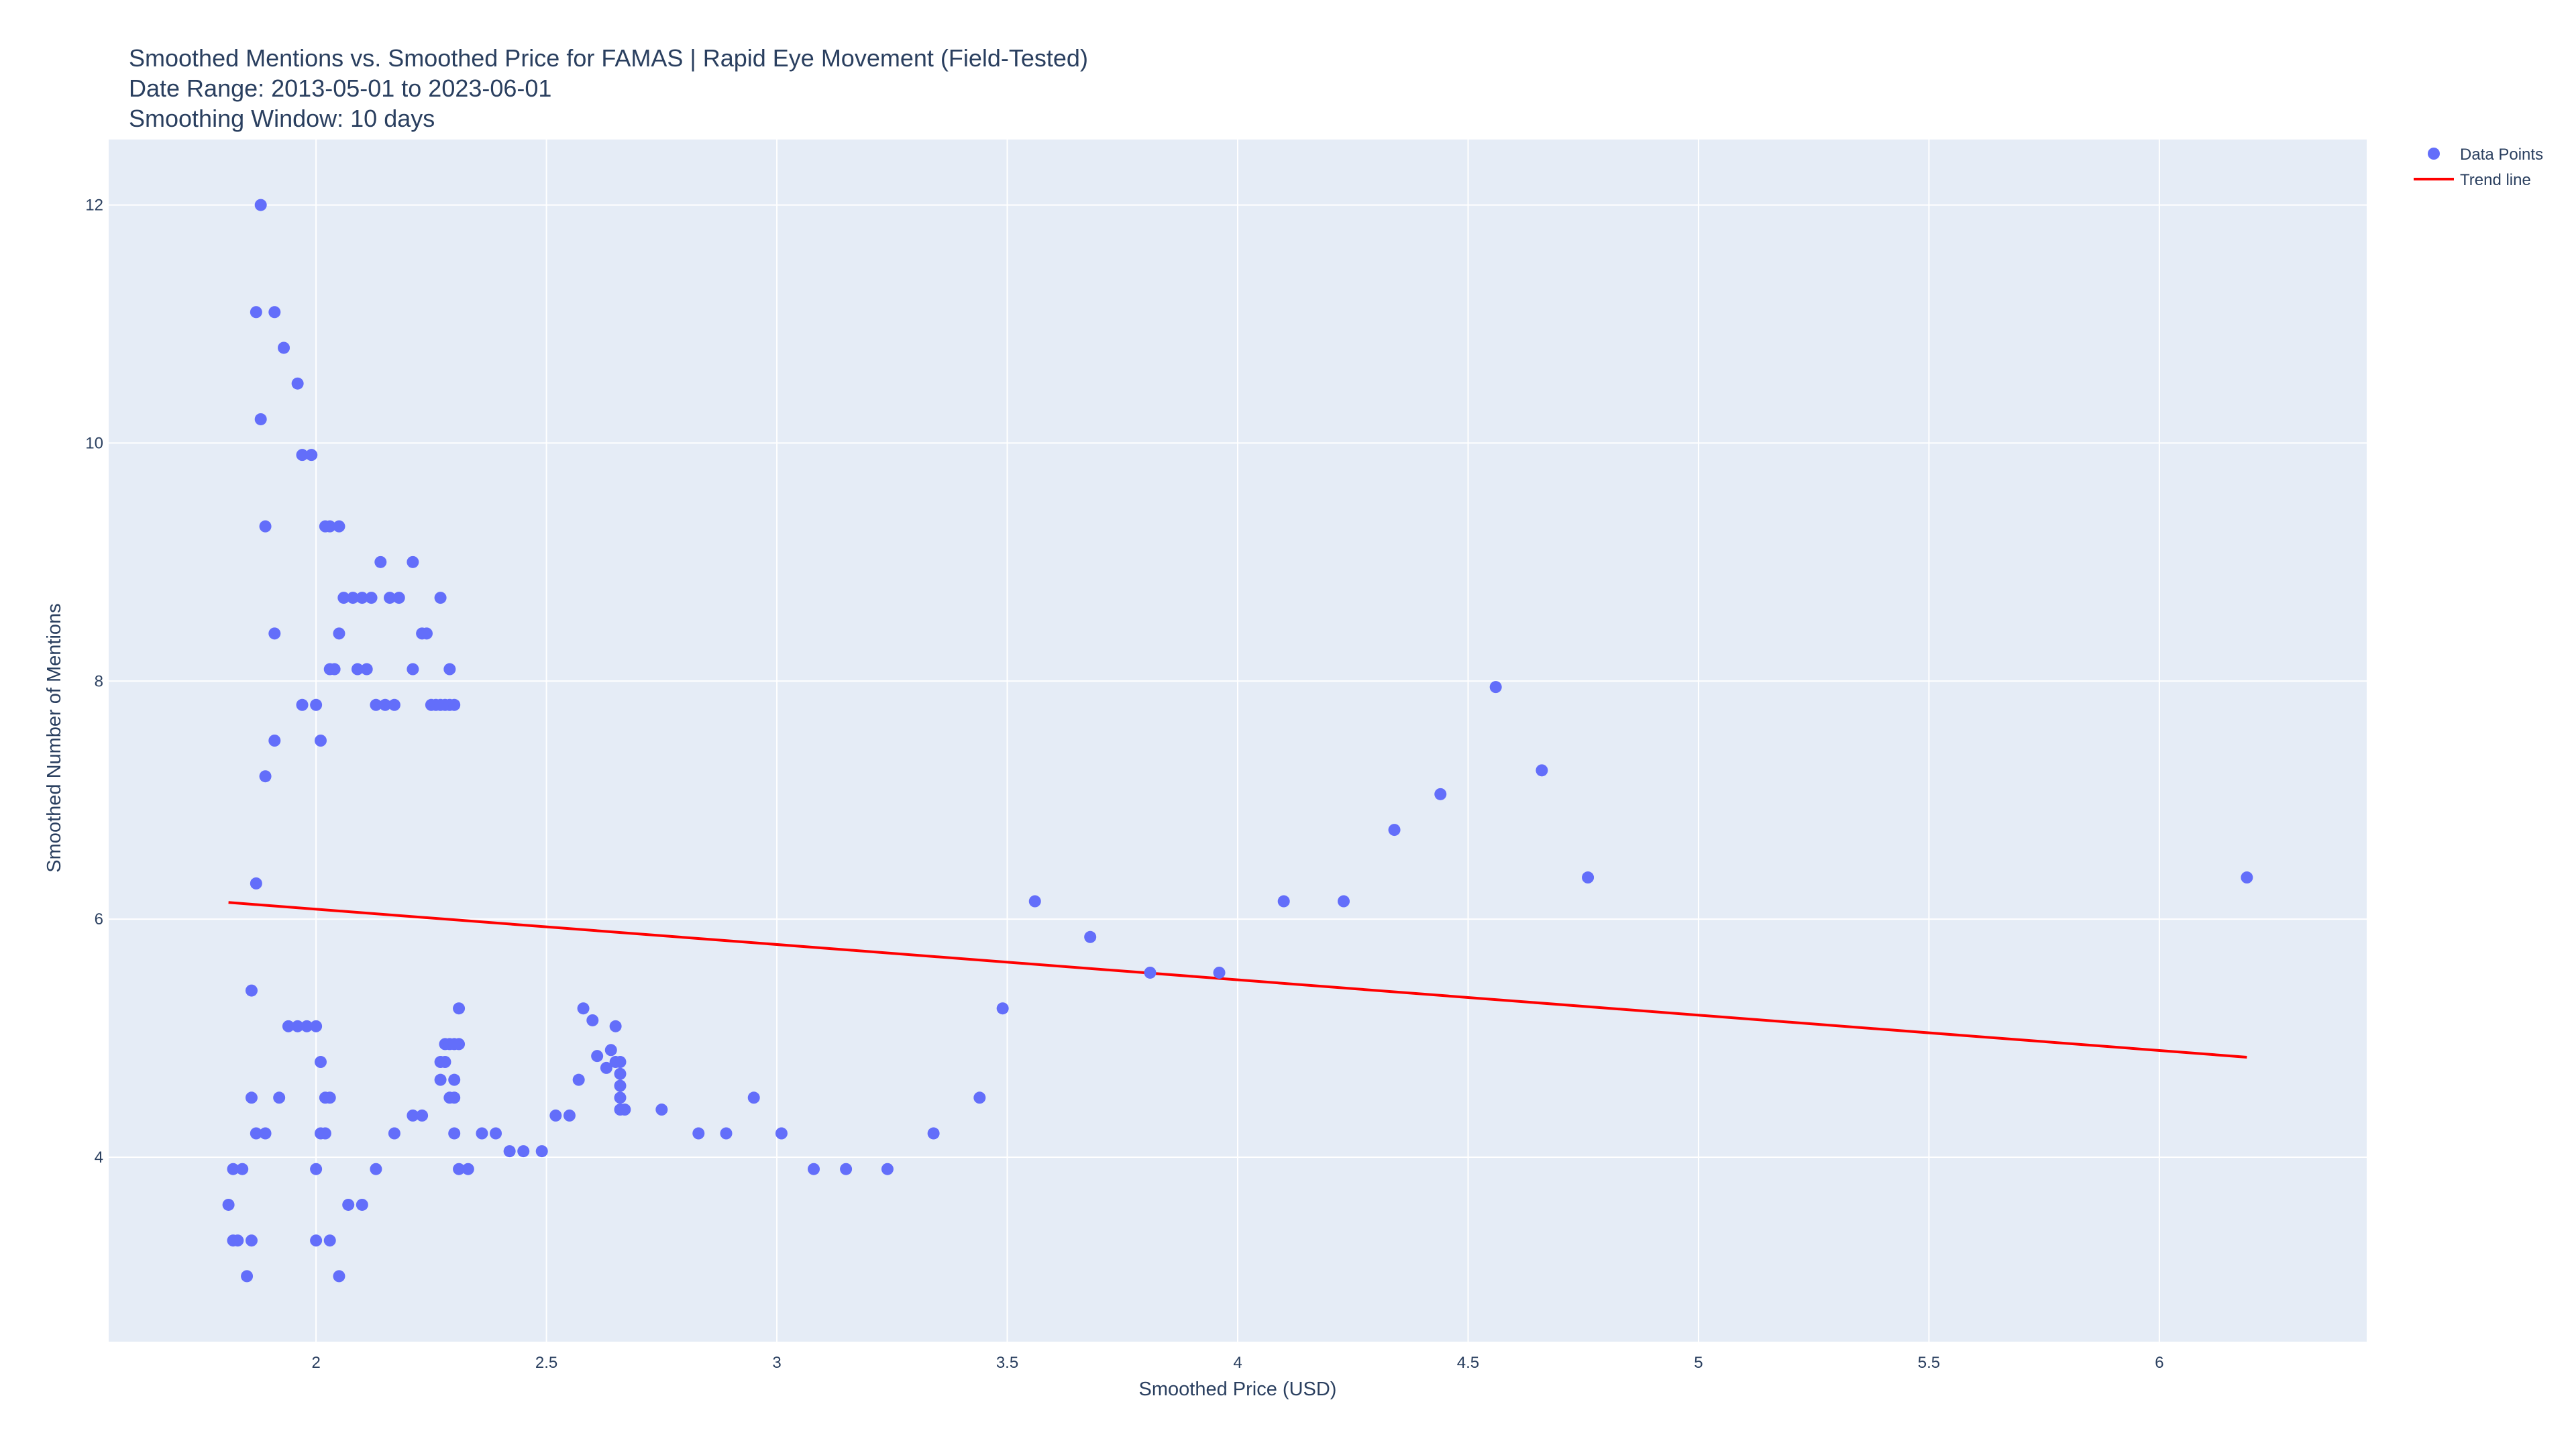 The image size is (2576, 1449). What do you see at coordinates (2501, 155) in the screenshot?
I see `legend-label-data-points: Data Points` at bounding box center [2501, 155].